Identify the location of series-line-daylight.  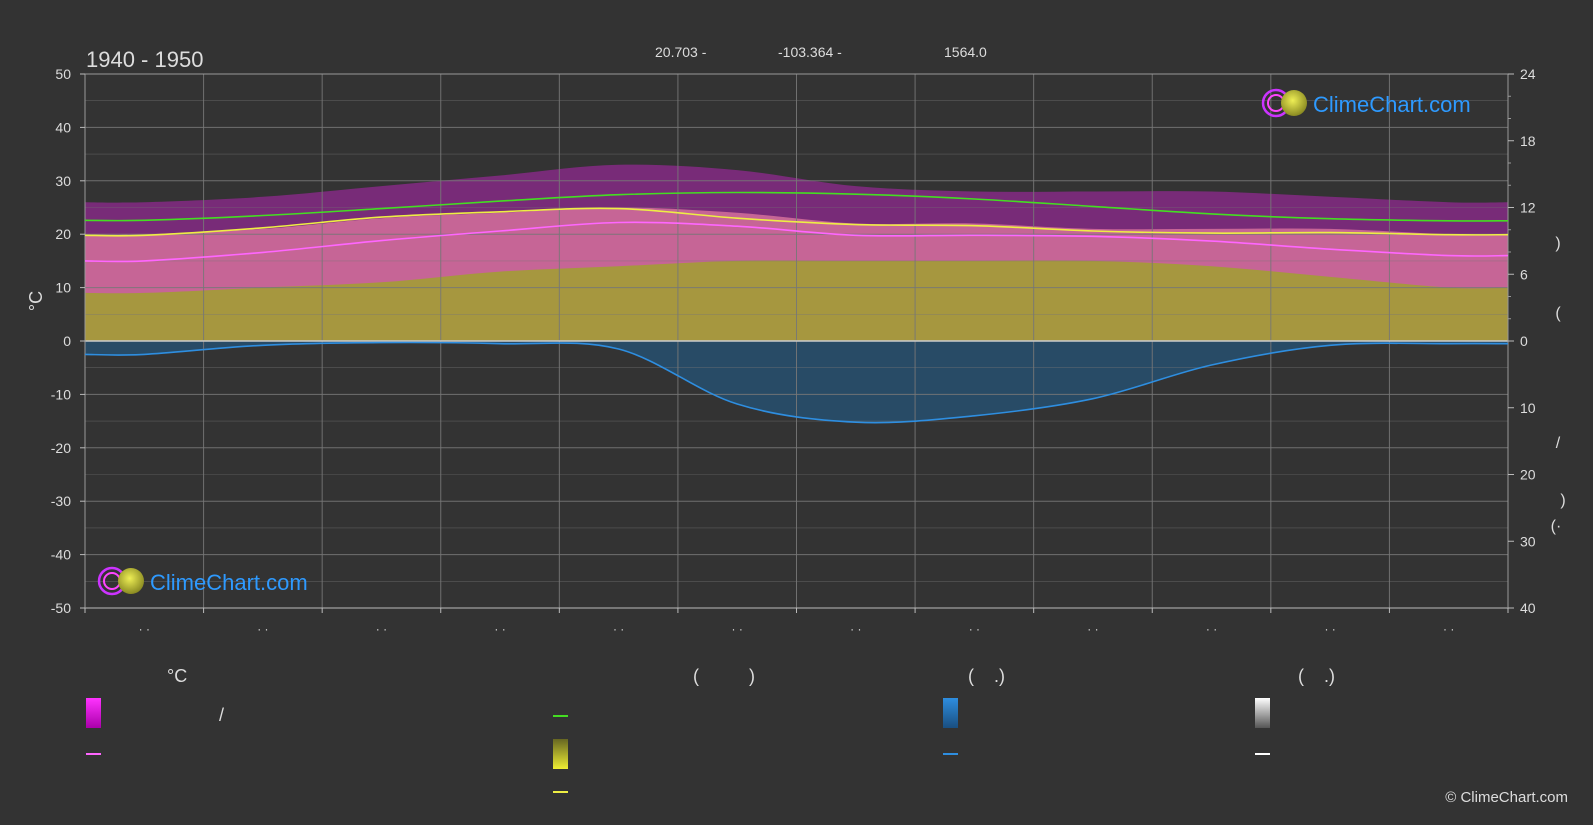
(796, 206).